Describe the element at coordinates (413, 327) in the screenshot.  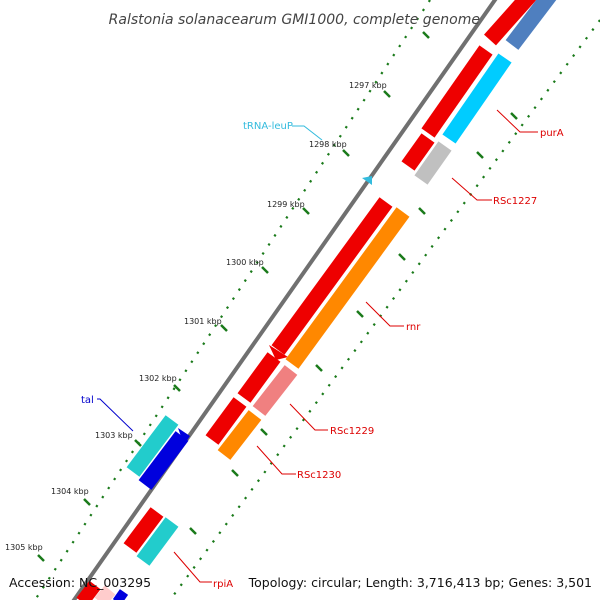
I see `gene-label-rnr: rnr` at that location.